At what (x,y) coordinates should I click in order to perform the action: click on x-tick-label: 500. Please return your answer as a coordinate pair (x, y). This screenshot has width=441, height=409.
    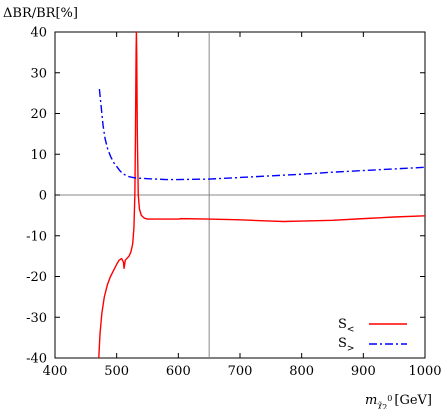
    Looking at the image, I should click on (116, 371).